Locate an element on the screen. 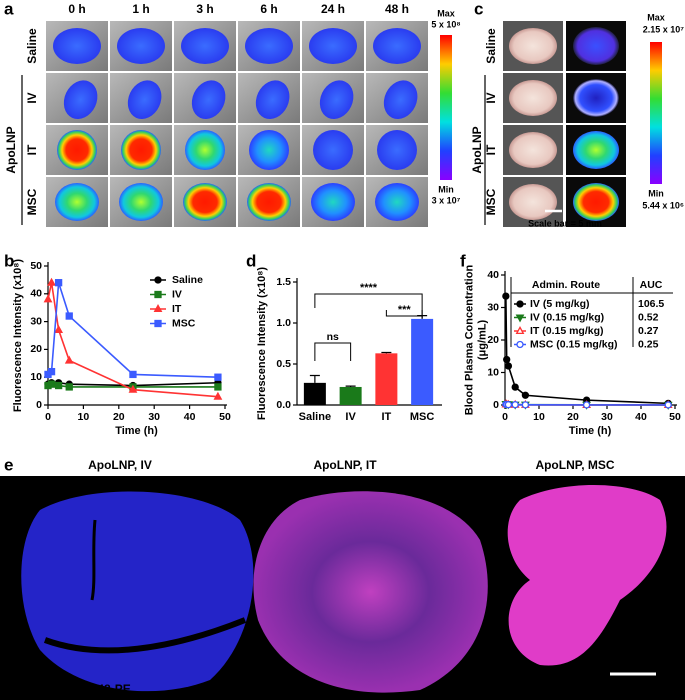  image-title: ApoLNP, IV is located at coordinates (120, 465).